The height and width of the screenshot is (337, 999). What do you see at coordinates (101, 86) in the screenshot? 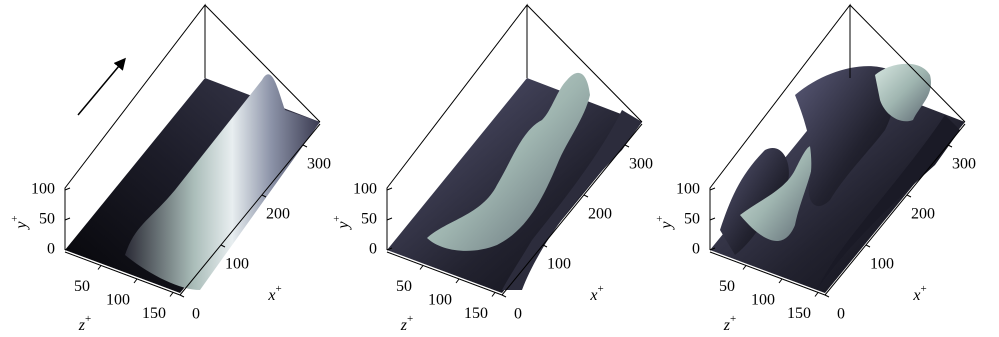
I see `flow-arrow` at bounding box center [101, 86].